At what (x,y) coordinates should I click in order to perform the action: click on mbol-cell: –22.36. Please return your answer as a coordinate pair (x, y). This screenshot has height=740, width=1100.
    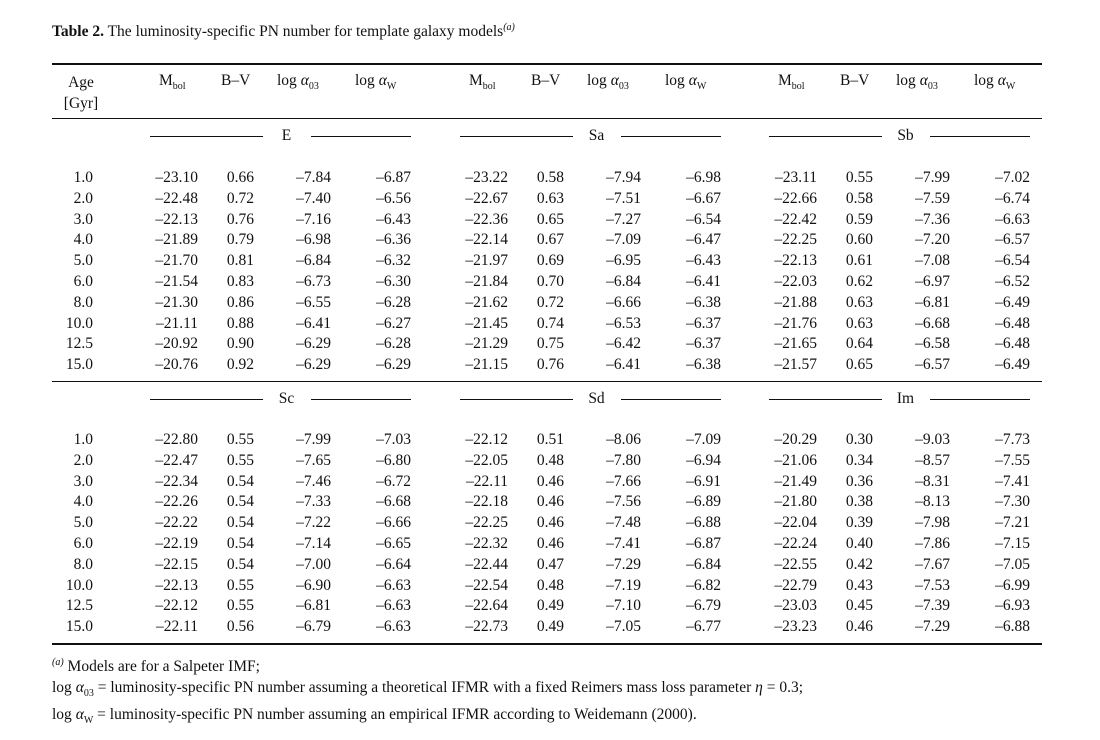
    Looking at the image, I should click on (486, 219).